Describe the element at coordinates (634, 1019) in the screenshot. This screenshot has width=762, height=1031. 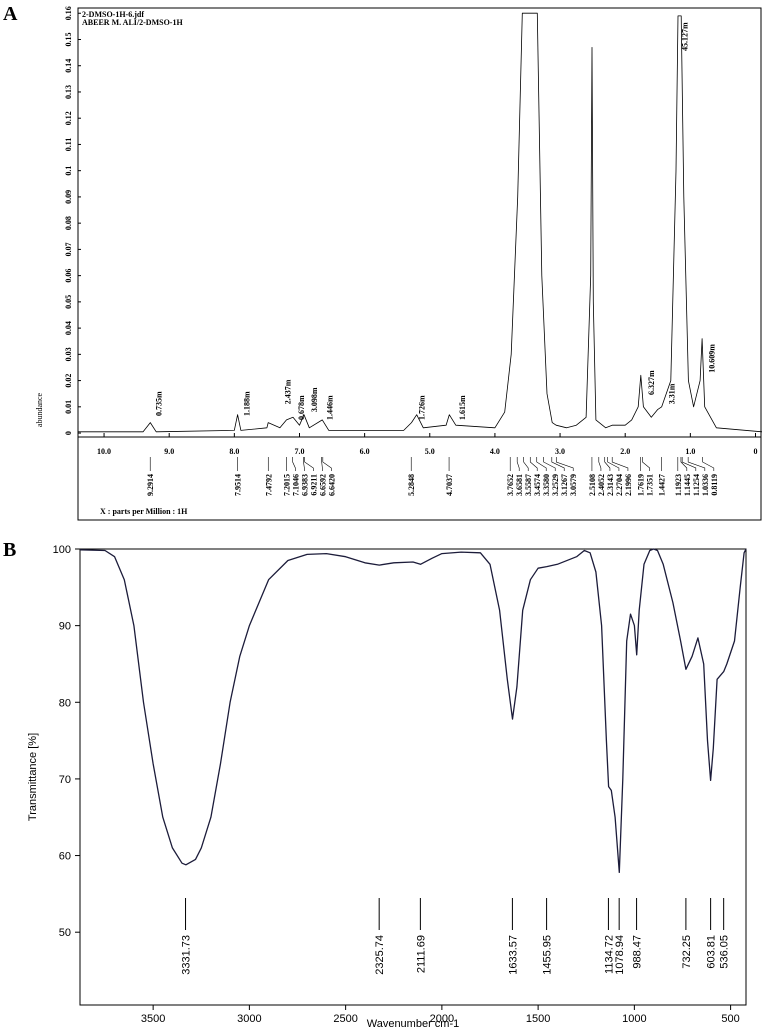
I see `x-tick-label: 1000` at that location.